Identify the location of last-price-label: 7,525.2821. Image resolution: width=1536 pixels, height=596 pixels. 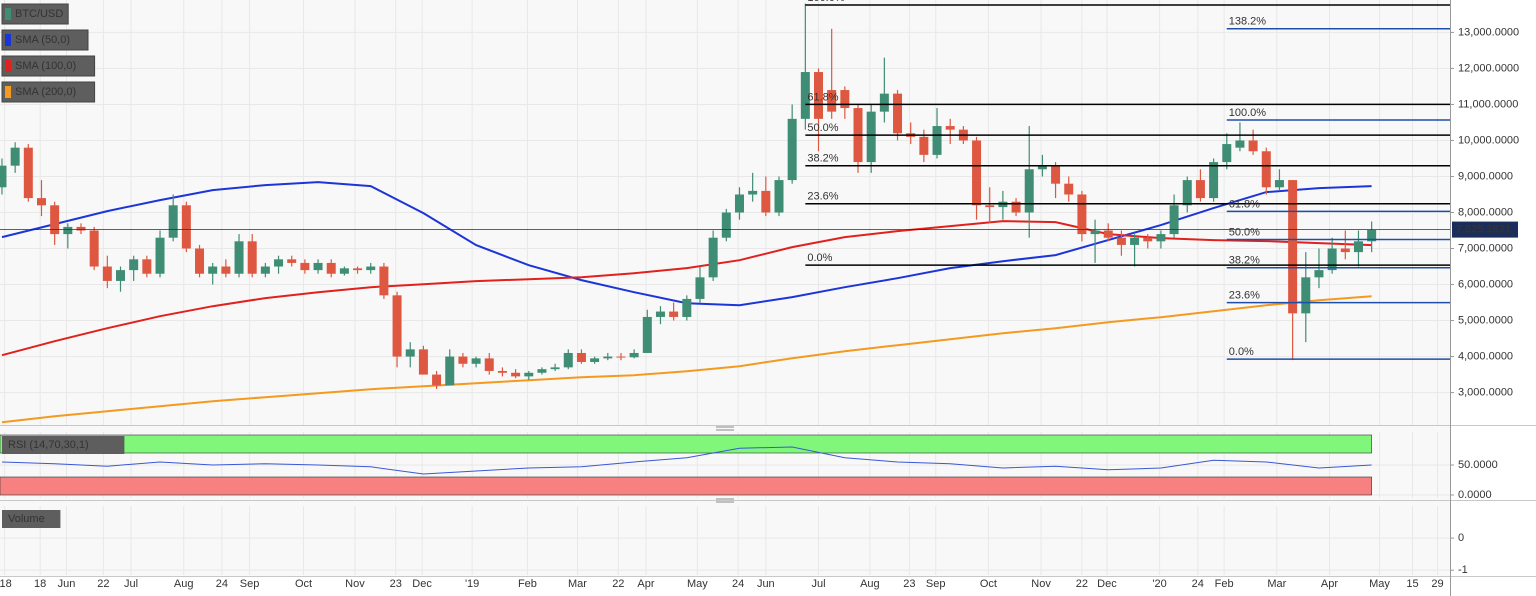
(1483, 230).